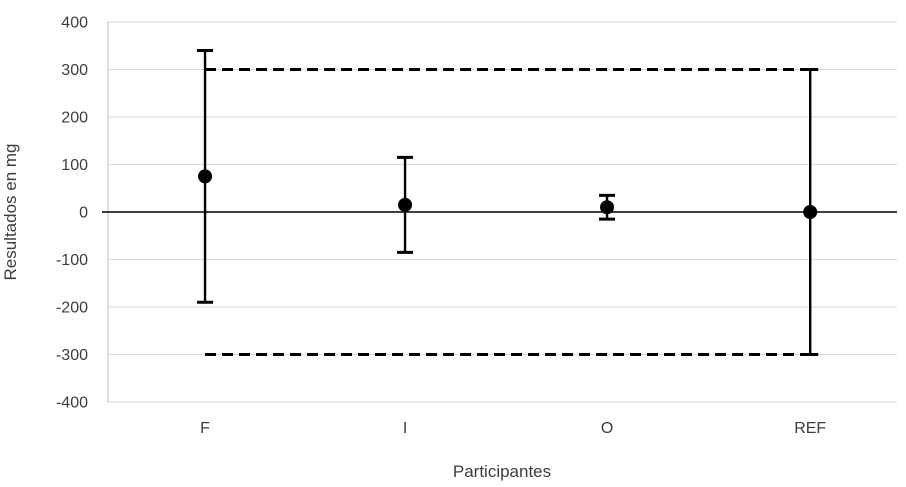 This screenshot has height=487, width=906. Describe the element at coordinates (810, 428) in the screenshot. I see `x-category-label: REF` at that location.